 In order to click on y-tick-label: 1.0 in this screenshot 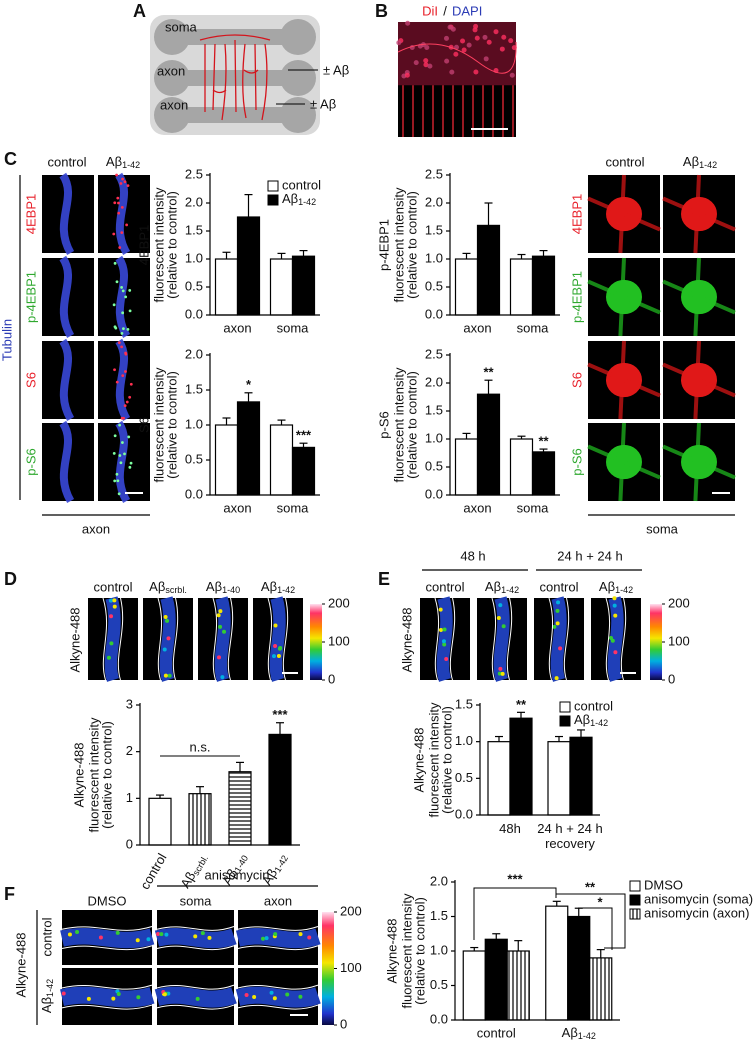, I will do `click(194, 423)`.